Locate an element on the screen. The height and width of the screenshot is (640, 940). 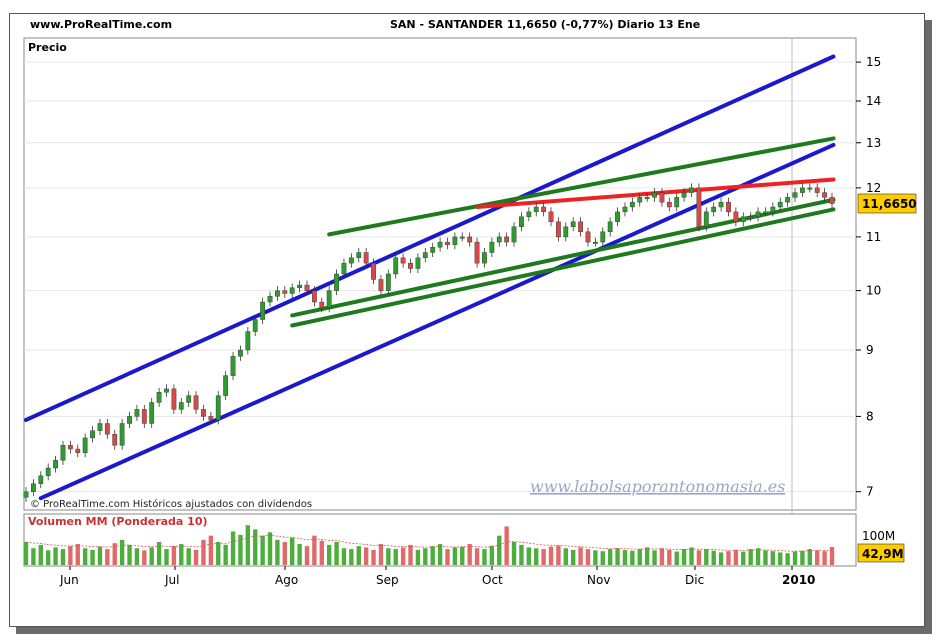
y-tick-label: 13 is located at coordinates (873, 143).